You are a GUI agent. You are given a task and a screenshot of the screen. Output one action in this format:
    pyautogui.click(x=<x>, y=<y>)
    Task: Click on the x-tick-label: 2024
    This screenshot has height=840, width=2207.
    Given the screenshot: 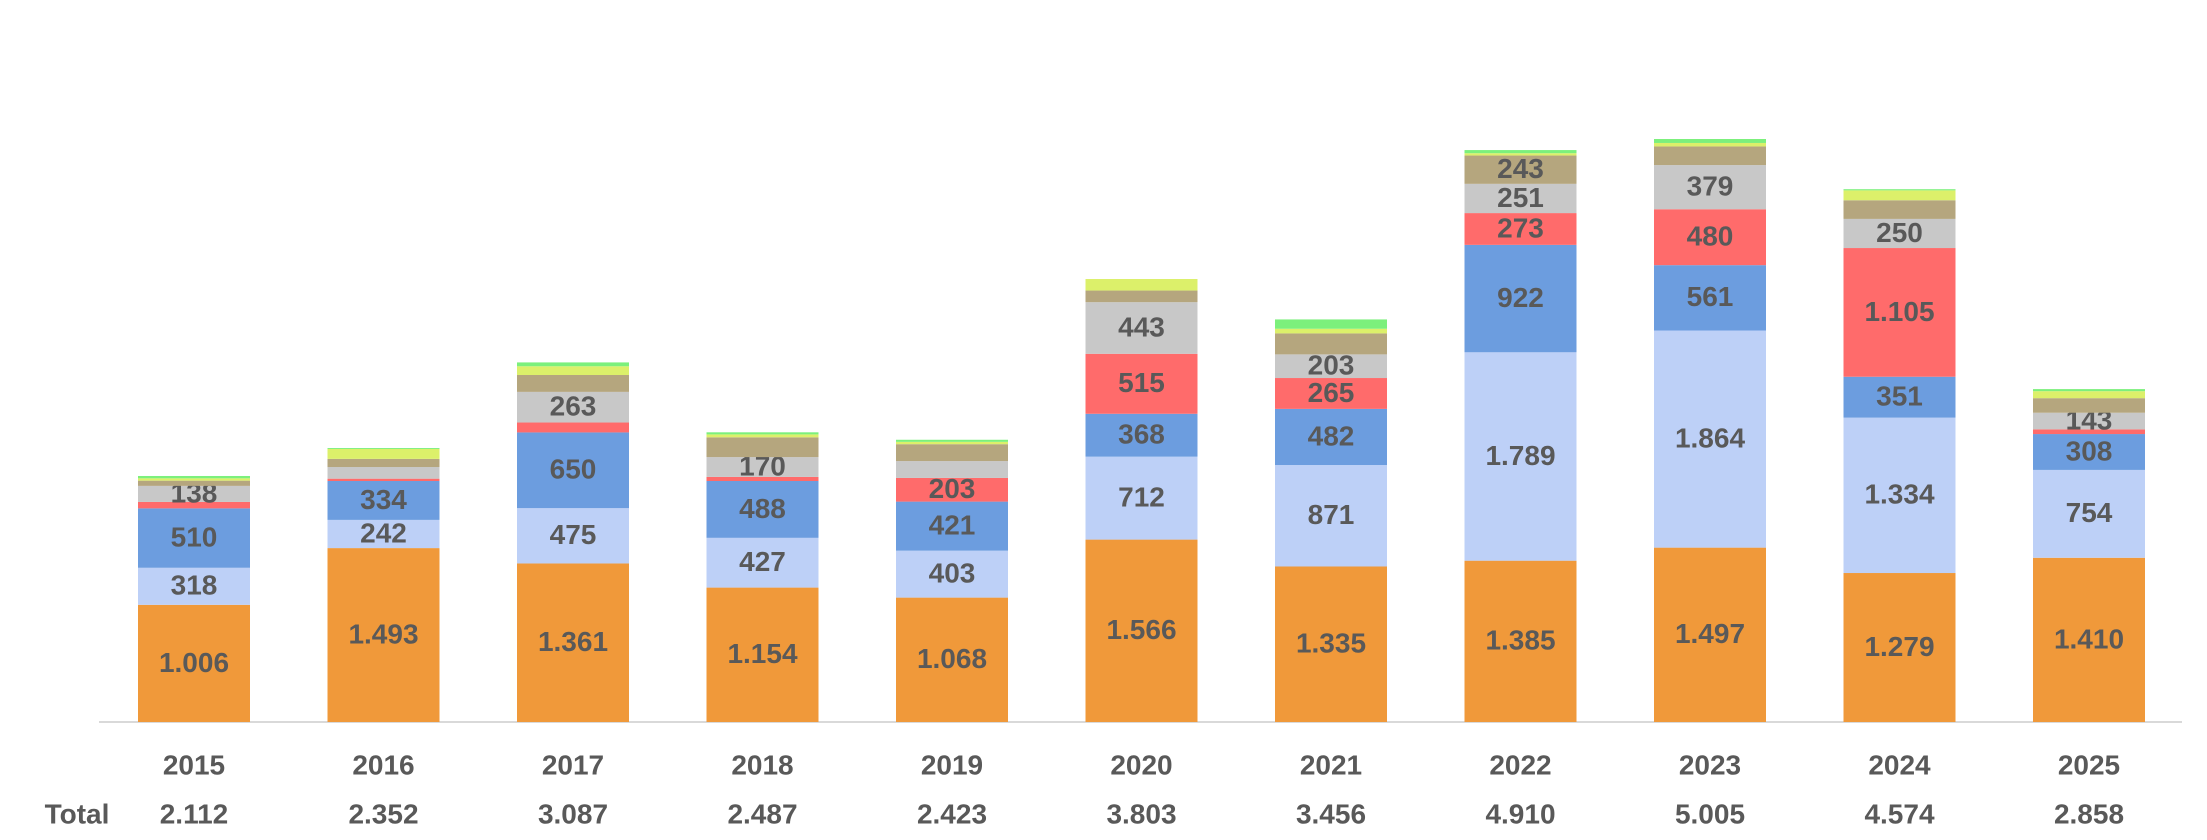 What is the action you would take?
    pyautogui.click(x=1899, y=764)
    